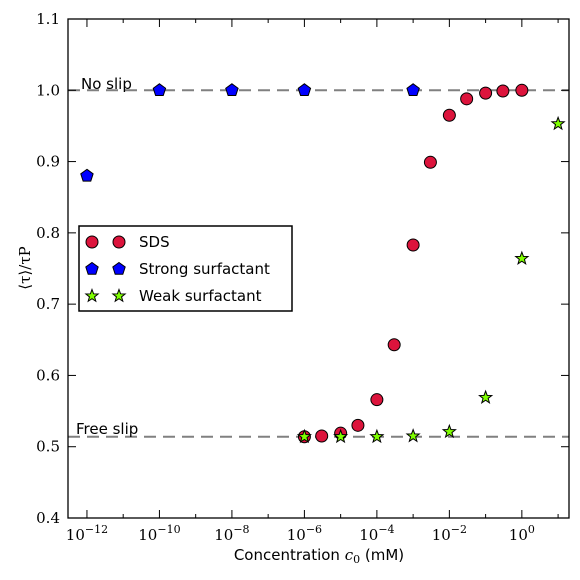  Describe the element at coordinates (48, 233) in the screenshot. I see `y-tick-label: 0.8` at that location.